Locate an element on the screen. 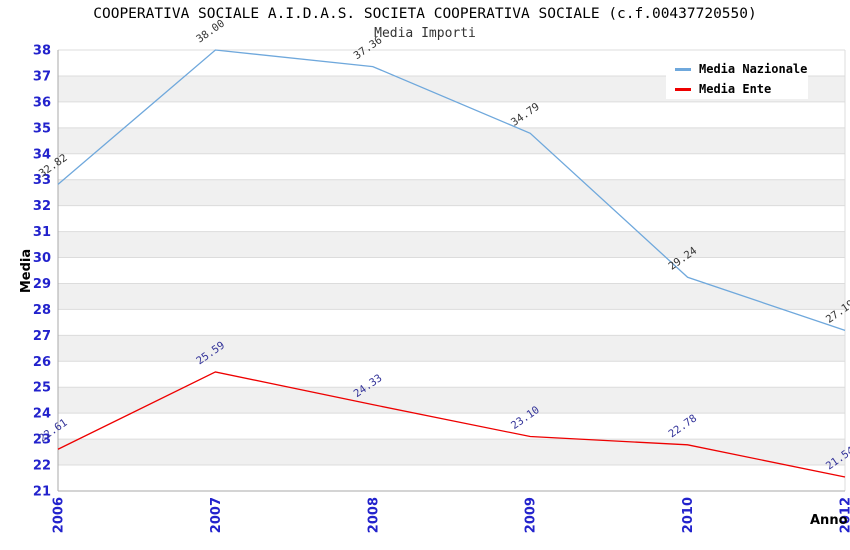  x-tick-label: 2010 is located at coordinates (688, 515).